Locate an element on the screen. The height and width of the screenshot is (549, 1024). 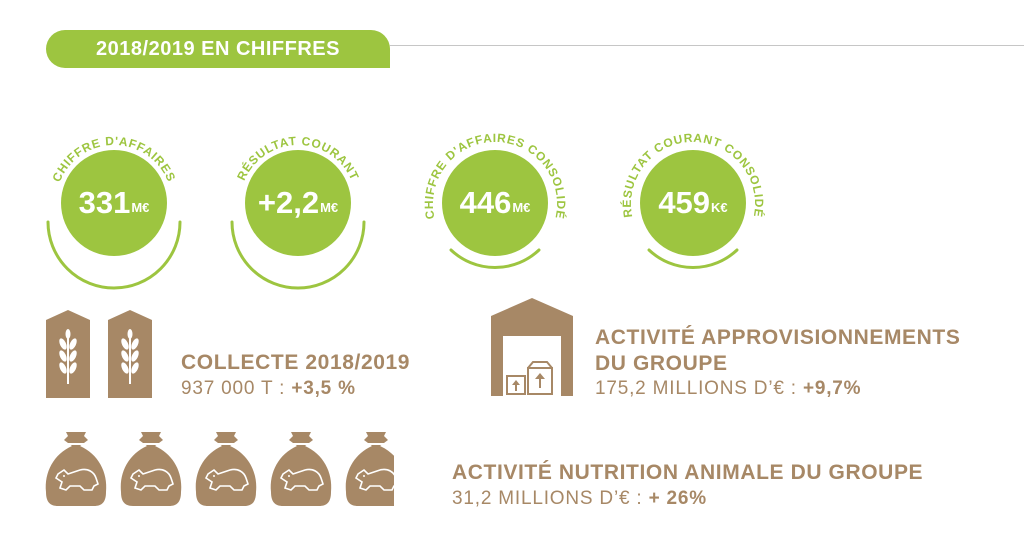
nutrition-growth: + 26% is located at coordinates (677, 498).